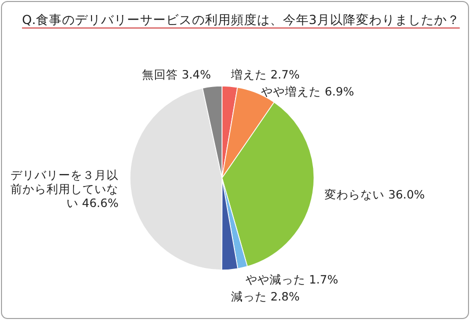 Image resolution: width=470 pixels, height=320 pixels. I want to click on slice-label: 無回答 3.4%, so click(176, 75).